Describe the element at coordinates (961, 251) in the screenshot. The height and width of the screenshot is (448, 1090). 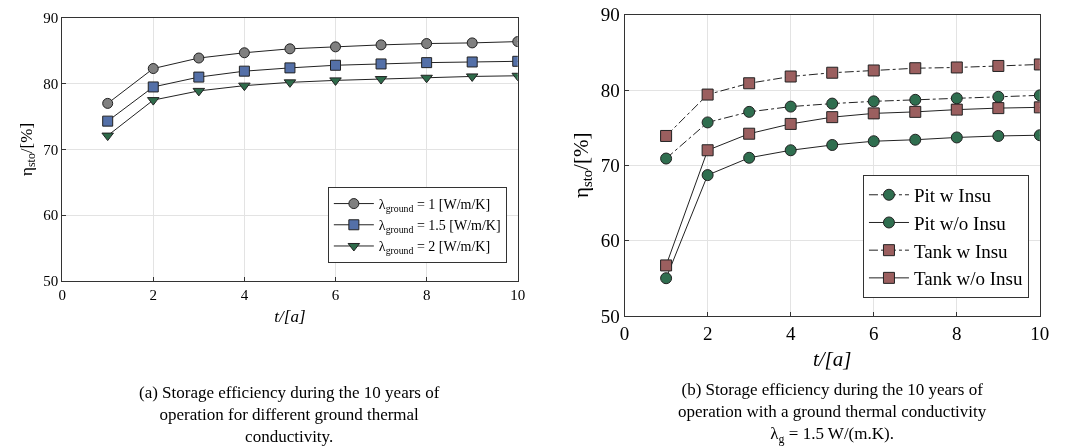
I see `legend-label: Tank w Insu` at that location.